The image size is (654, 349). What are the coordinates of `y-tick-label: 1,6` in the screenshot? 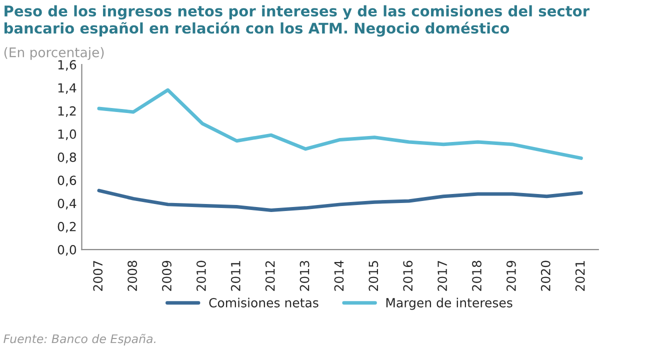 It's located at (67, 65).